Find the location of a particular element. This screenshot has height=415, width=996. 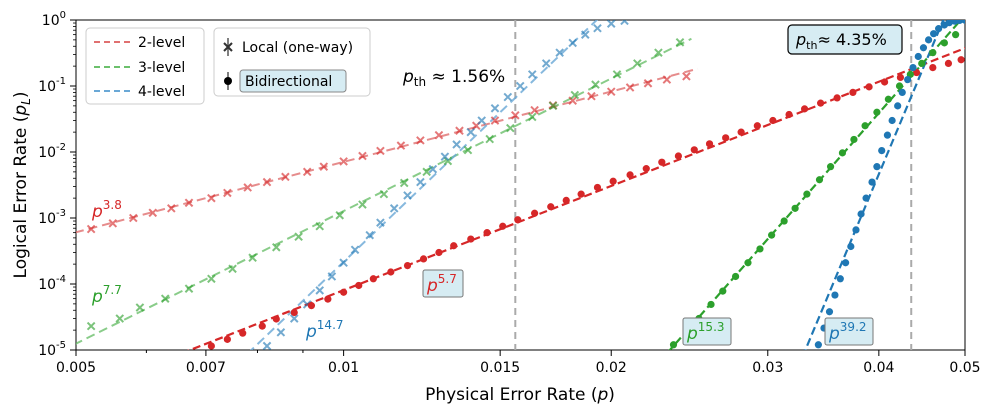

fit-badge-p5.7 is located at coordinates (443, 283).